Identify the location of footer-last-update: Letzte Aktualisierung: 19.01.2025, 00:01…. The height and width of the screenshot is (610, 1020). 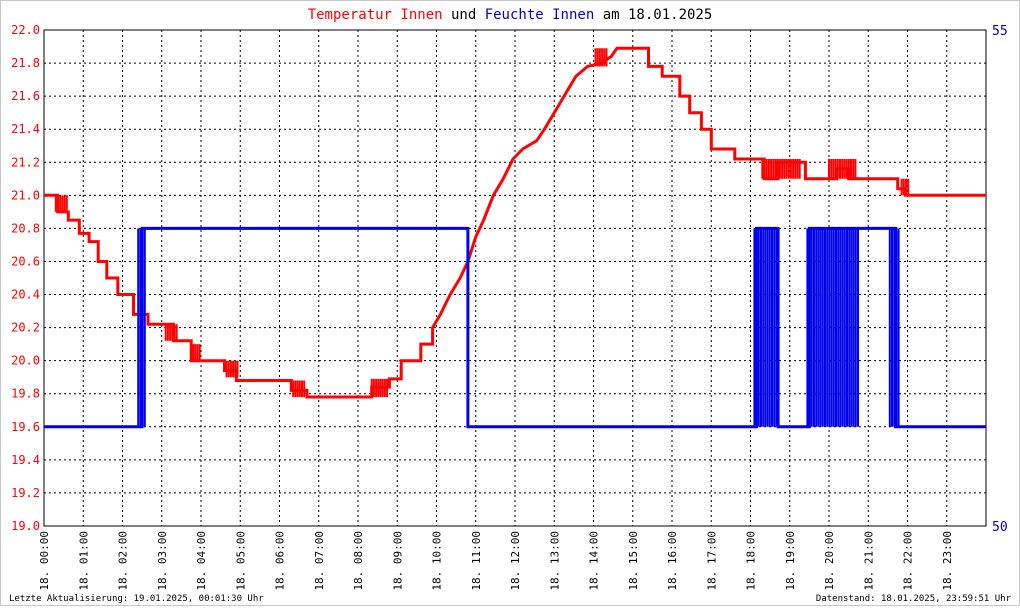
(136, 599).